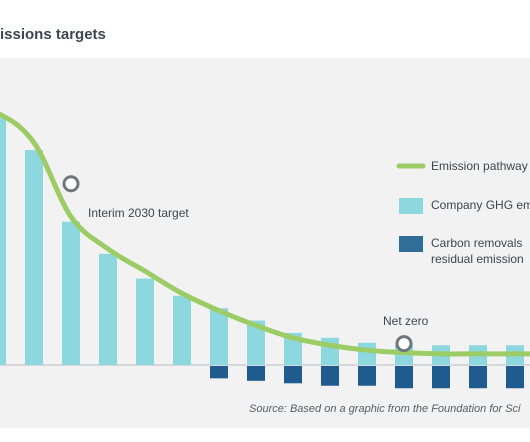 This screenshot has height=442, width=530. Describe the element at coordinates (477, 243) in the screenshot. I see `legend-label-removals: Carbon removals` at that location.